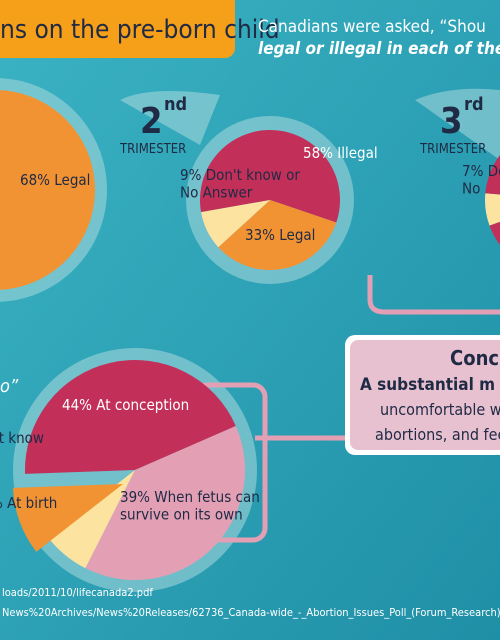 The width and height of the screenshot is (500, 640). What do you see at coordinates (440, 409) in the screenshot?
I see `conclusion-line: uncomfortable wit` at bounding box center [440, 409].